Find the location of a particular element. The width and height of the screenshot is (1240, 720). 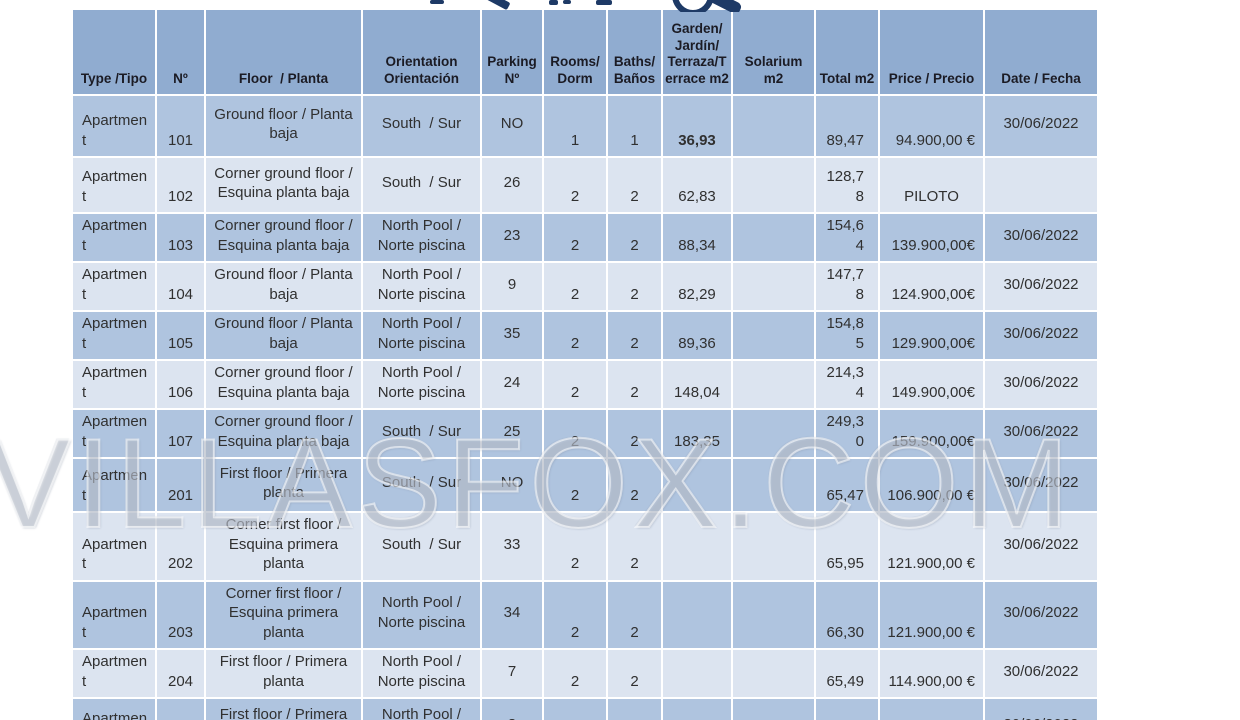

col-header-solarium: Solarium m2 is located at coordinates (773, 52).